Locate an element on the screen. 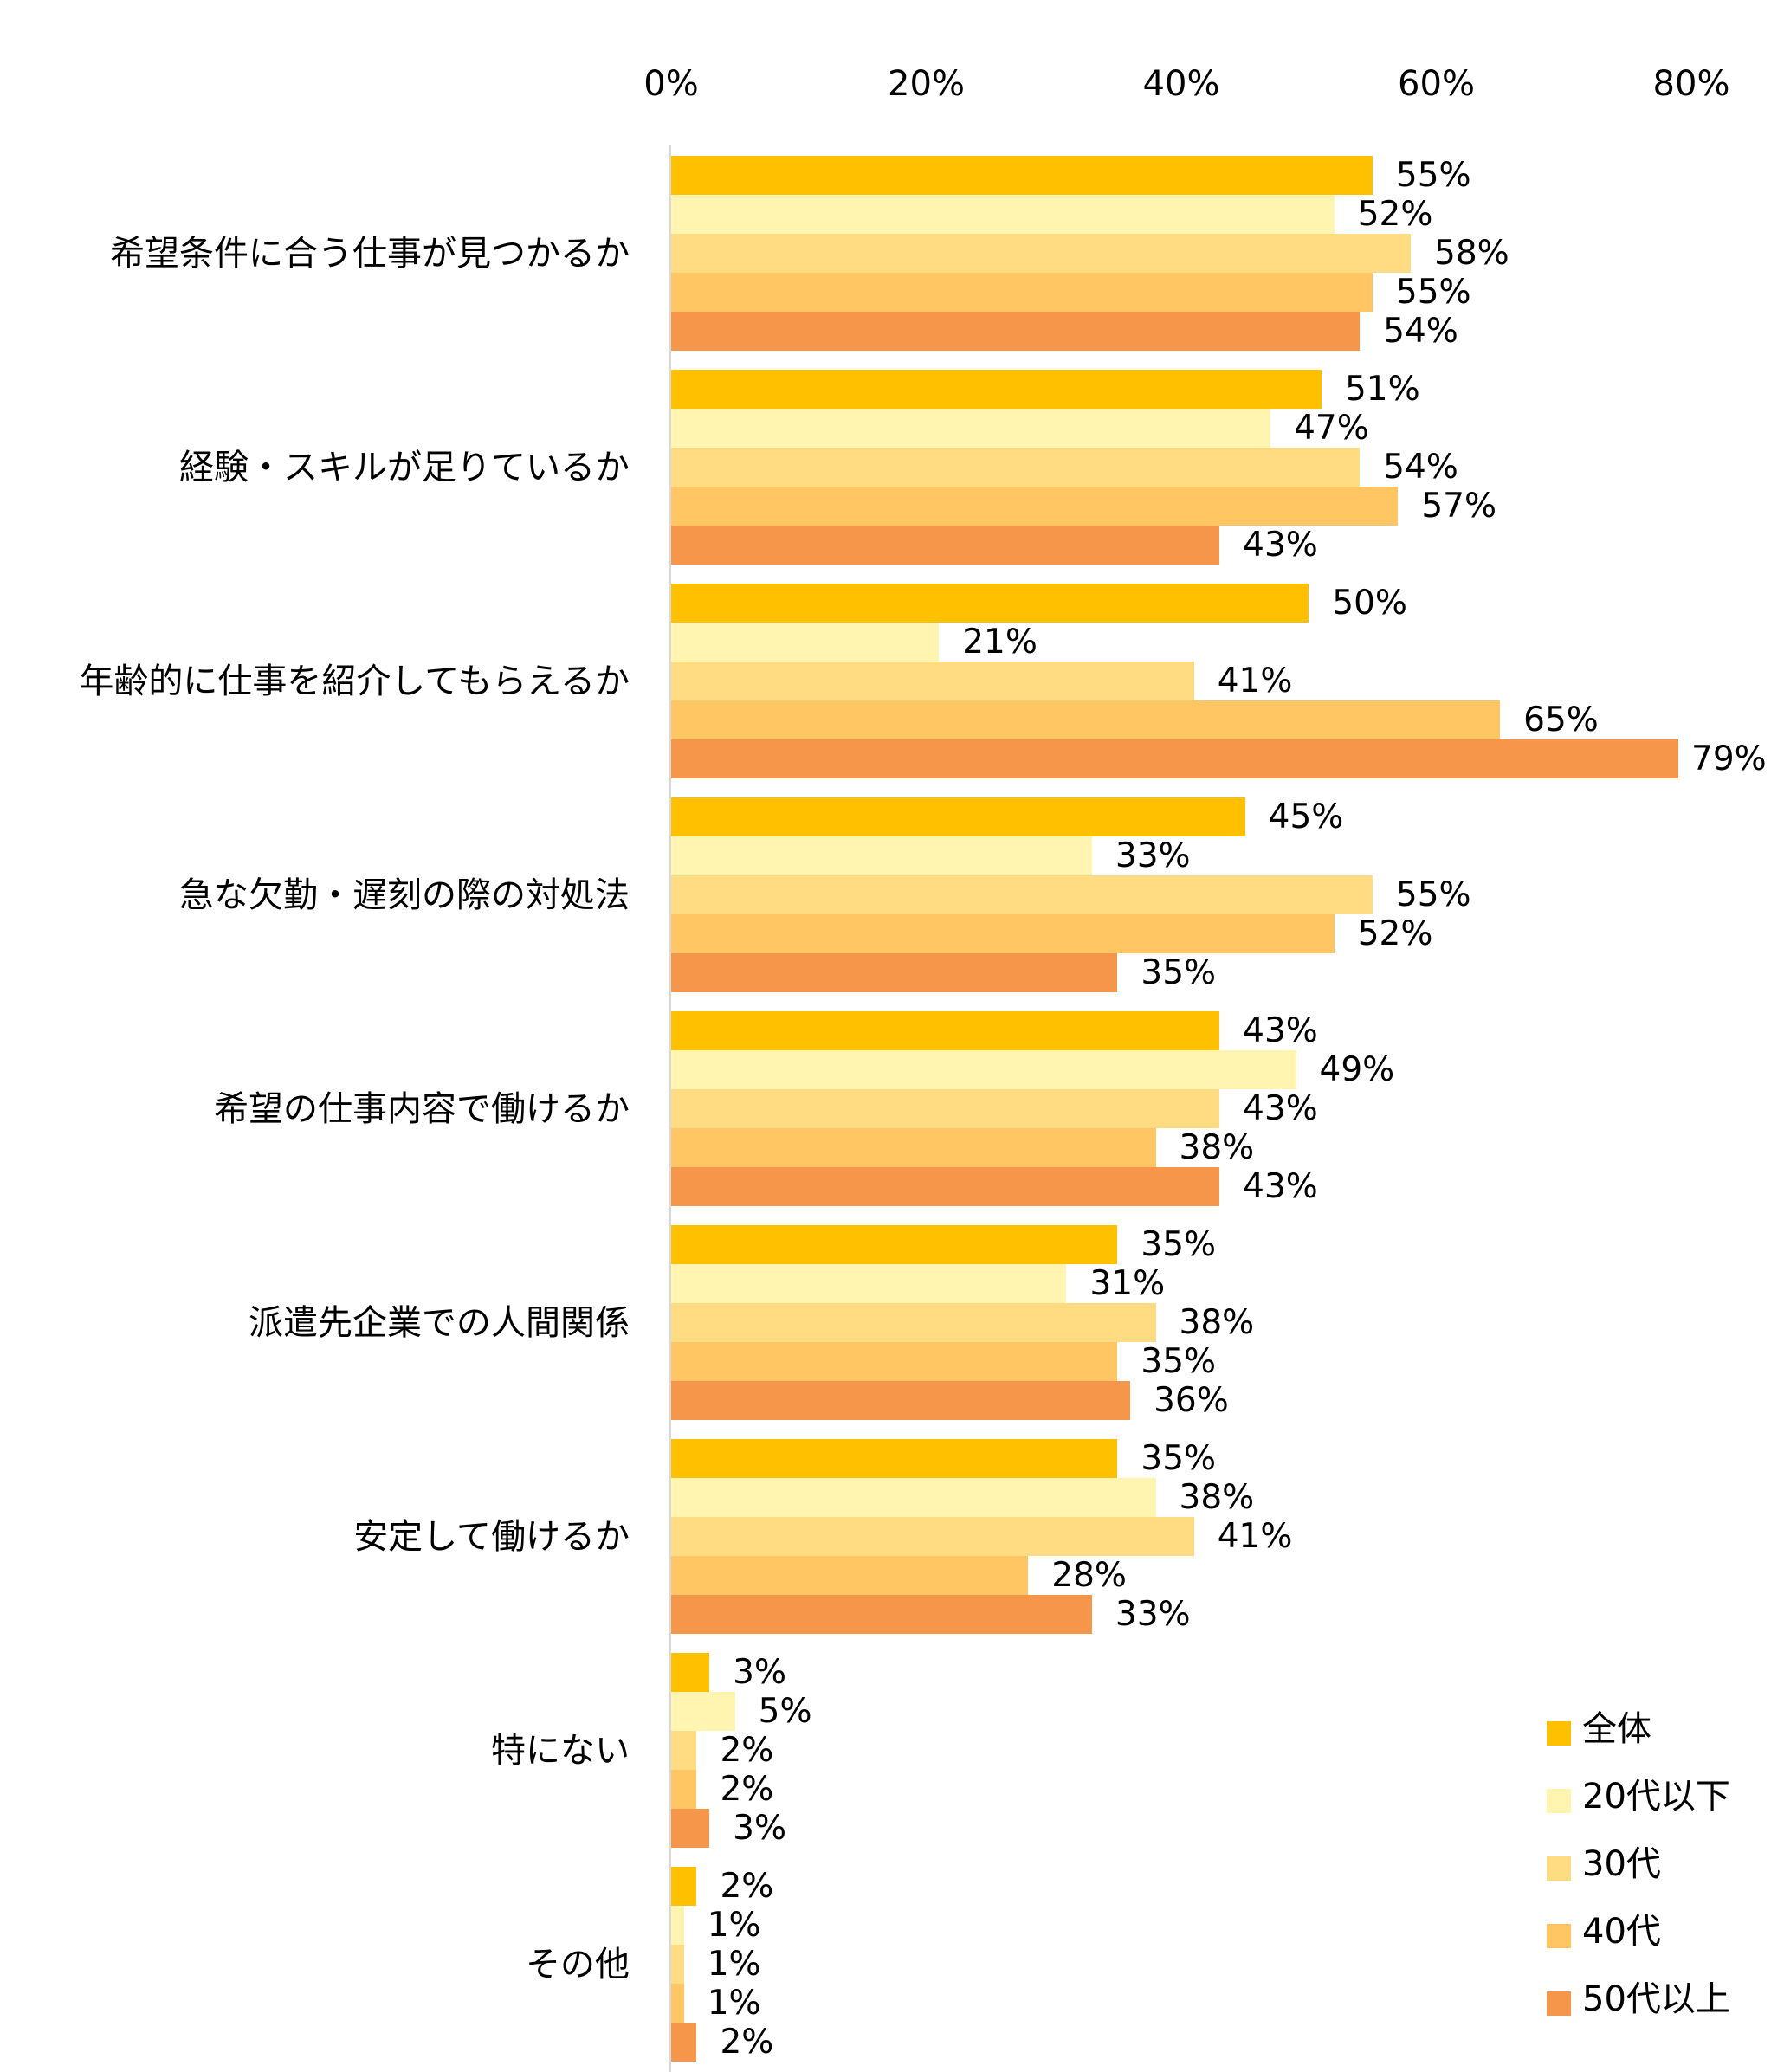 This screenshot has height=2072, width=1771. legend-item-all: 全体 is located at coordinates (1642, 1729).